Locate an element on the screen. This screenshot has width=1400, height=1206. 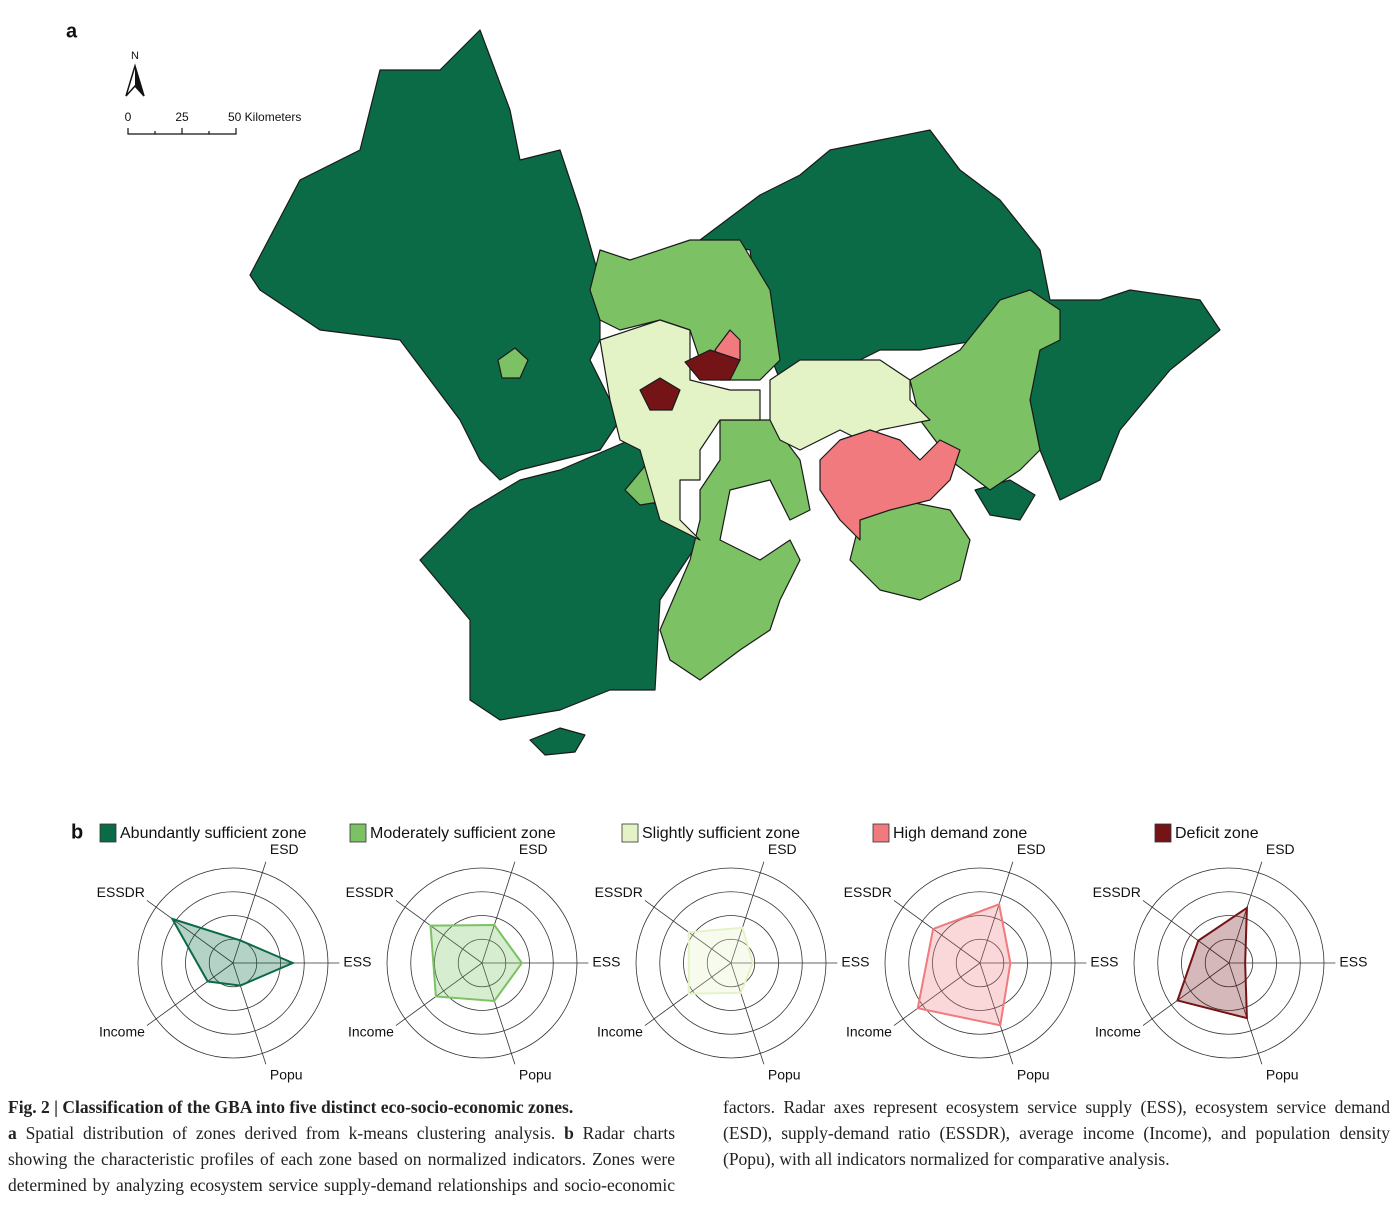
panel-label: b is located at coordinates (77, 832).